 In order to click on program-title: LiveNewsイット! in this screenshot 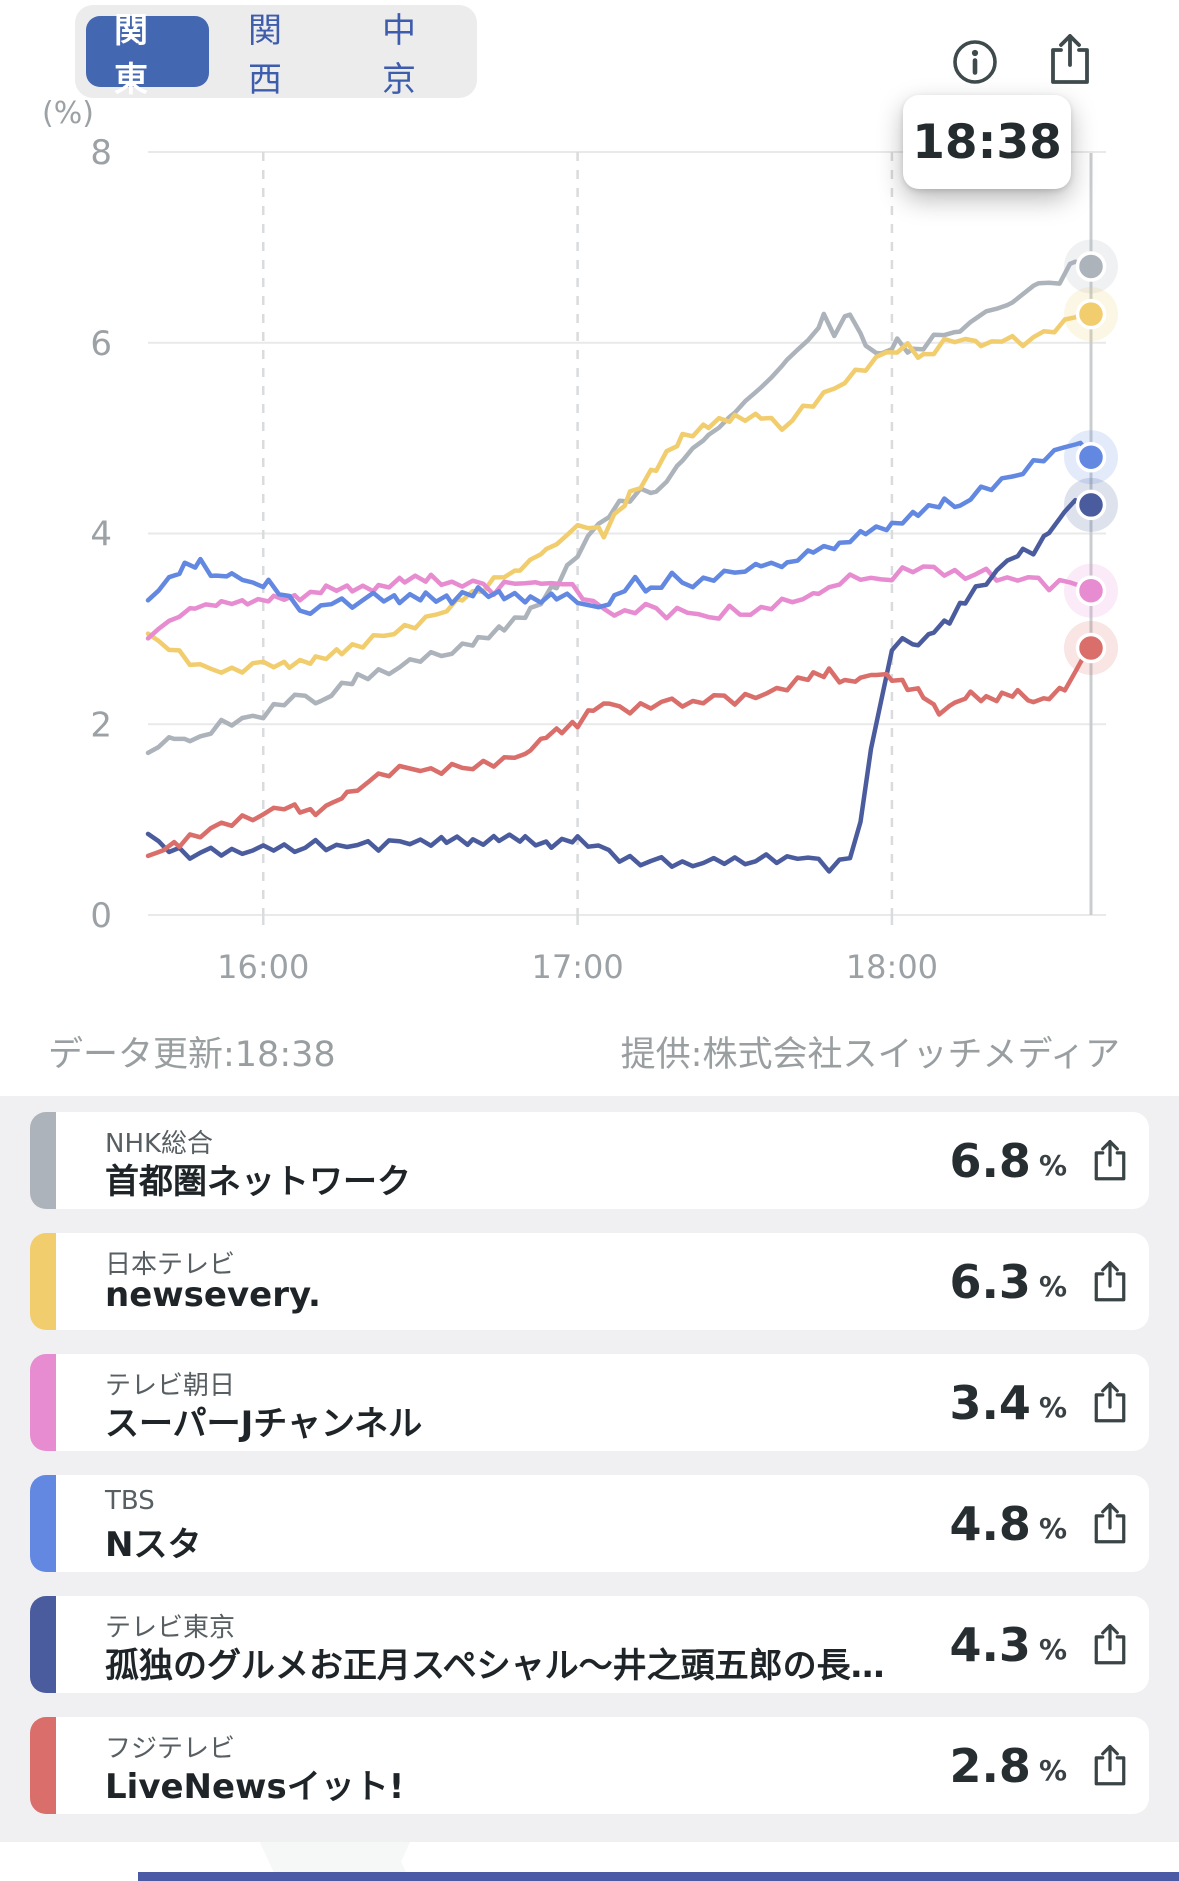, I will do `click(255, 1787)`.